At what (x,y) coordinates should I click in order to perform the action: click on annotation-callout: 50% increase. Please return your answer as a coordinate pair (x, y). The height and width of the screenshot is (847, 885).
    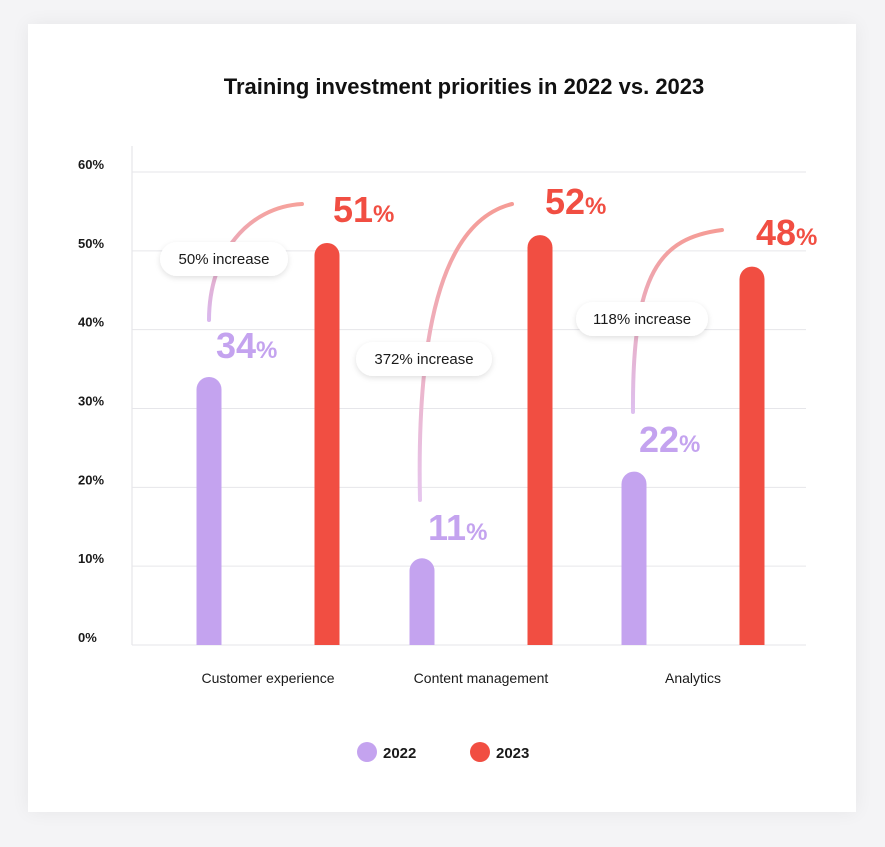
    Looking at the image, I should click on (224, 259).